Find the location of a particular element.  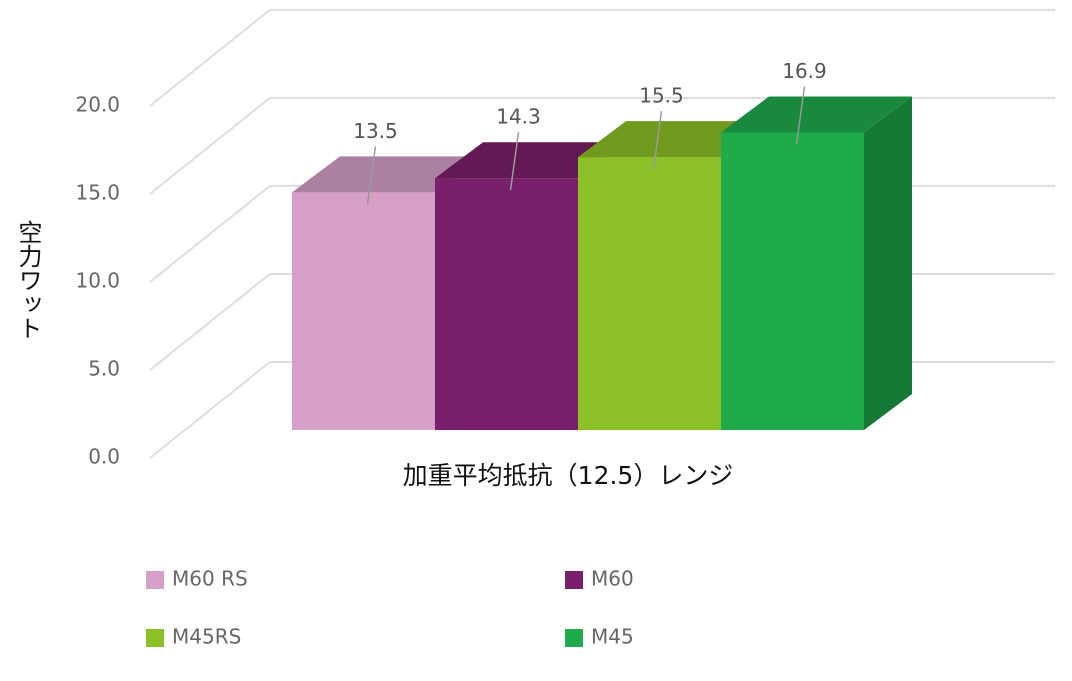

y-axis-label: 空力ワット is located at coordinates (28, 280).